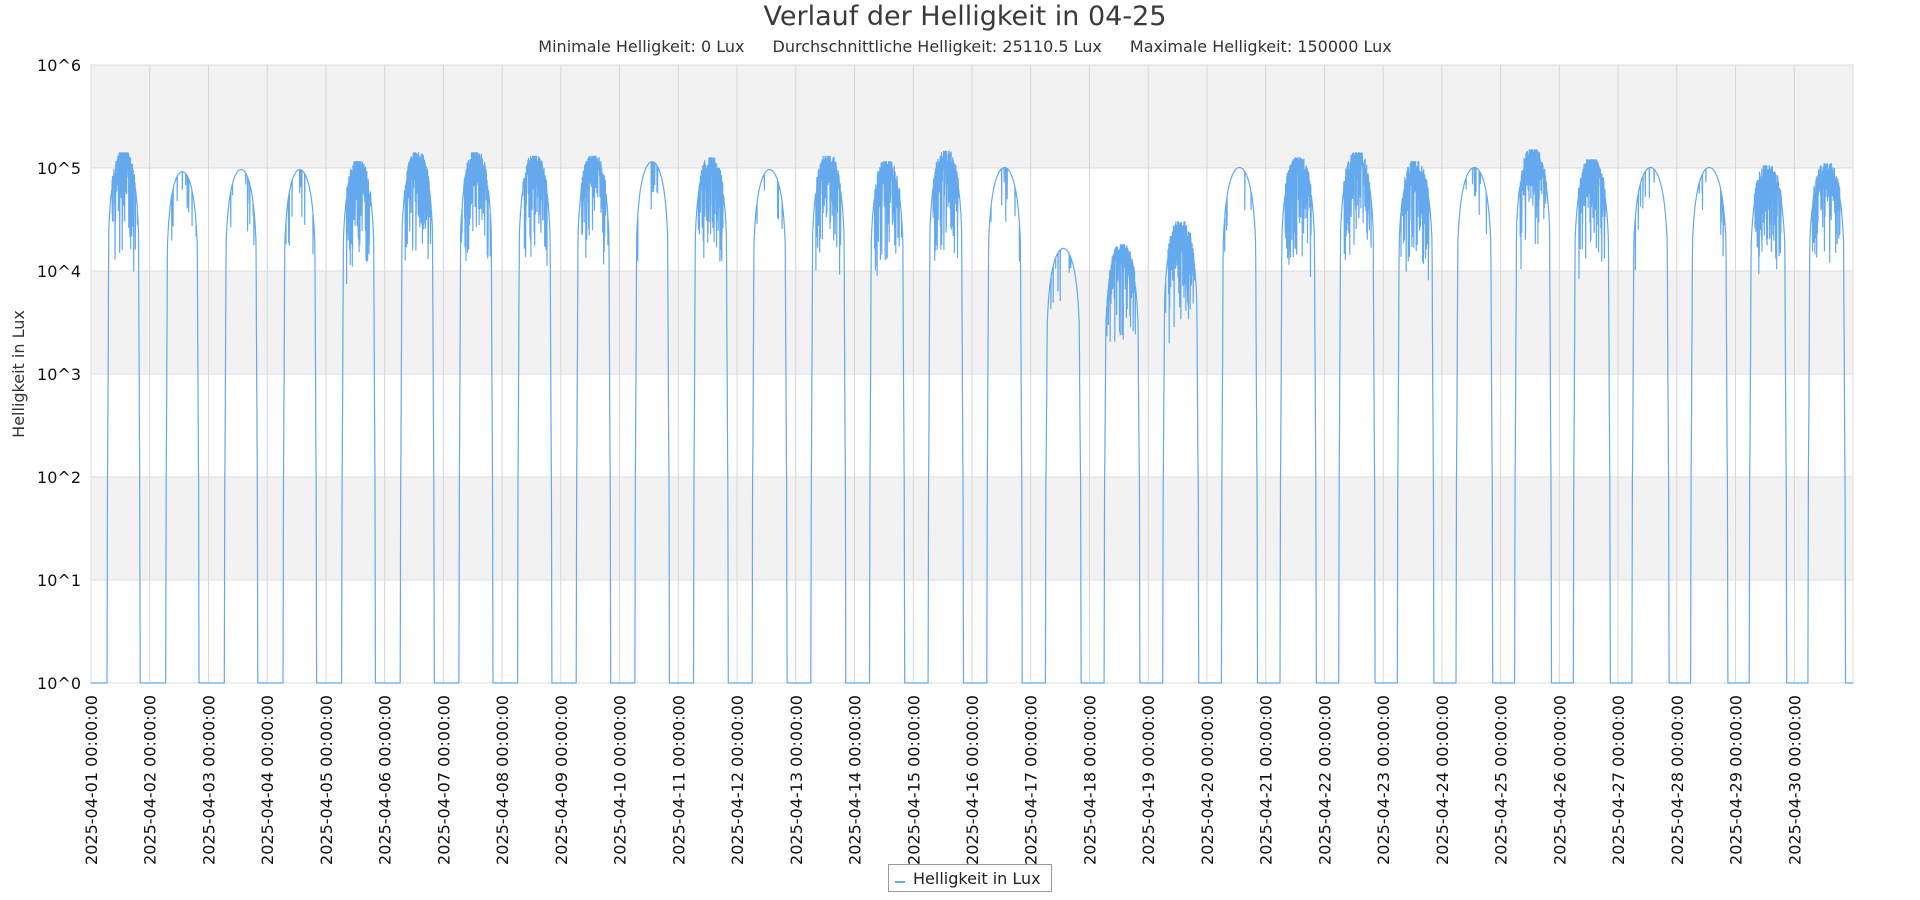  Describe the element at coordinates (561, 780) in the screenshot. I see `x-tick-label: 2025-04-09 00:00:00` at that location.